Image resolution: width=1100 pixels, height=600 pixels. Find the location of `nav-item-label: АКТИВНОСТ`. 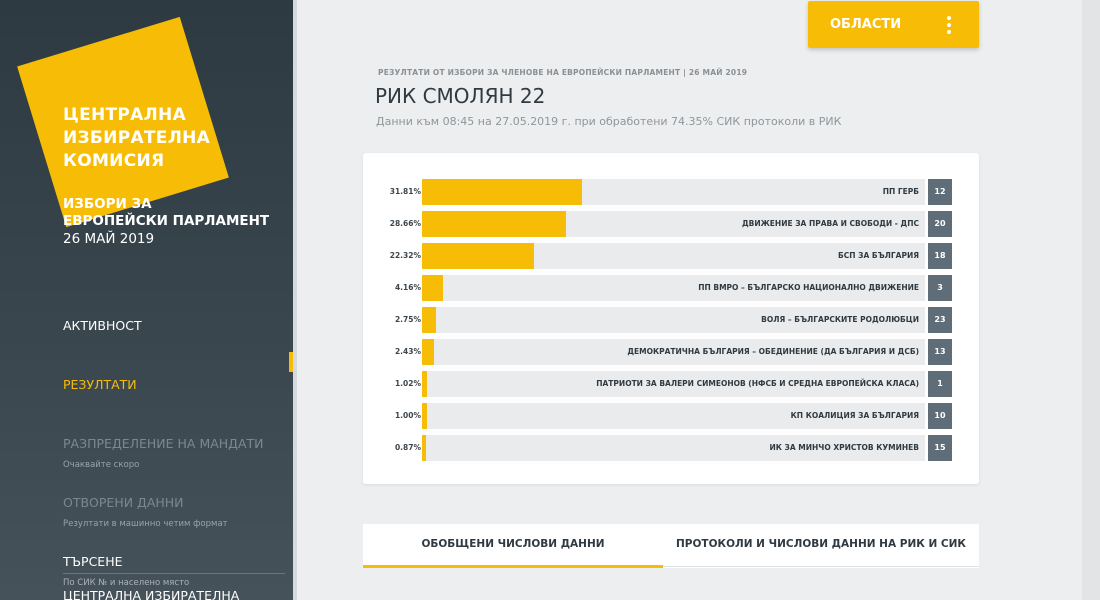

nav-item-label: АКТИВНОСТ is located at coordinates (102, 325).